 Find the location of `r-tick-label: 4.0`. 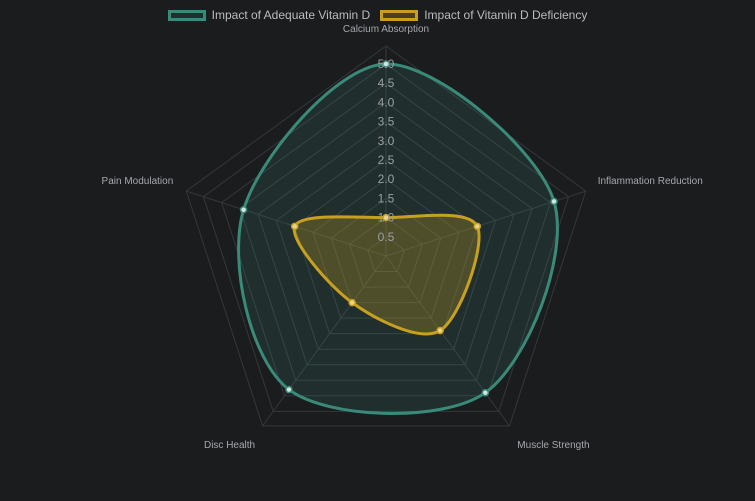

r-tick-label: 4.0 is located at coordinates (386, 102).